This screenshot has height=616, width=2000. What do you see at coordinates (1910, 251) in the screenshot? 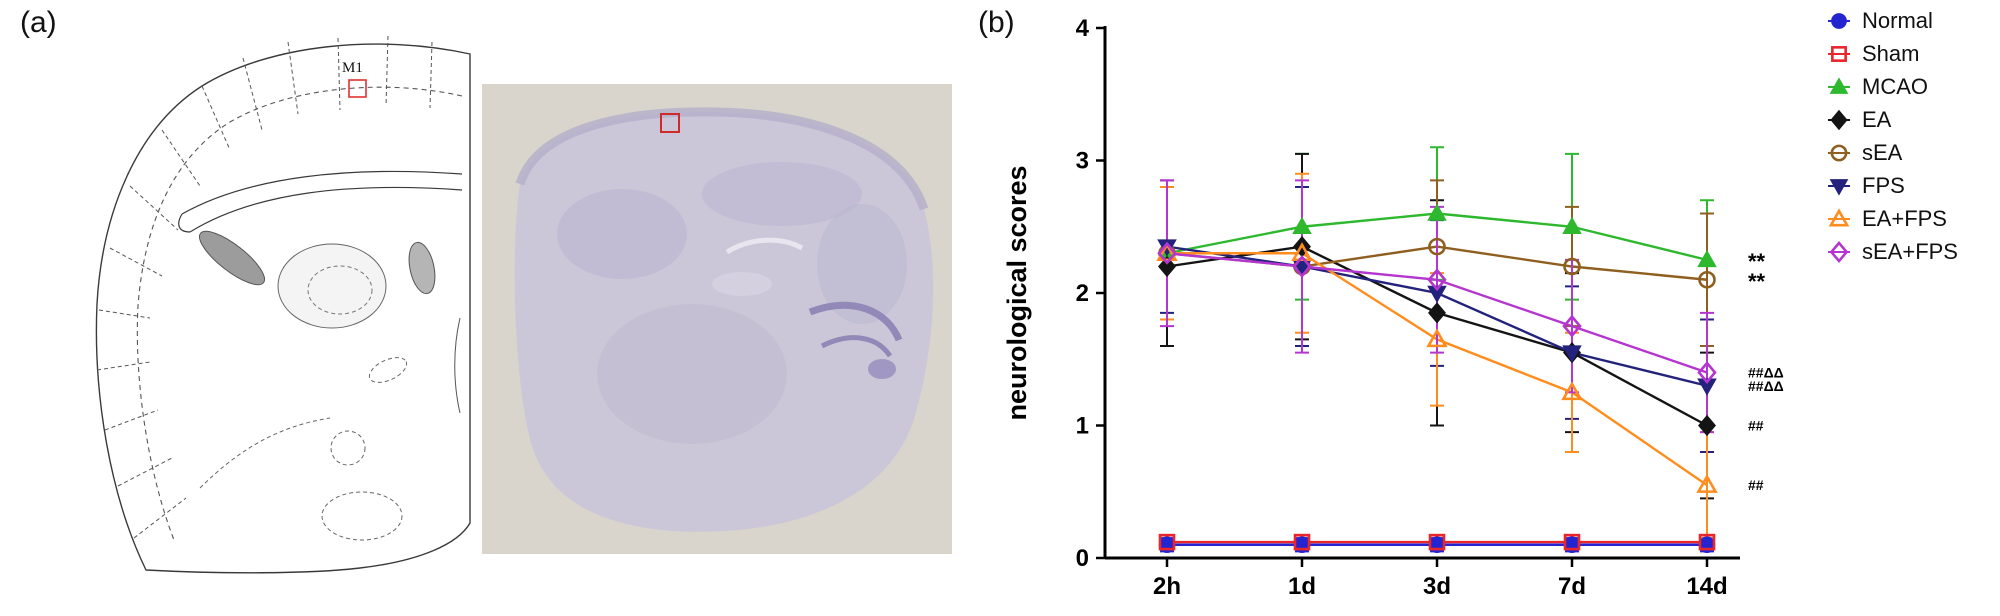
I see `legend-label: sEA+FPS` at bounding box center [1910, 251].